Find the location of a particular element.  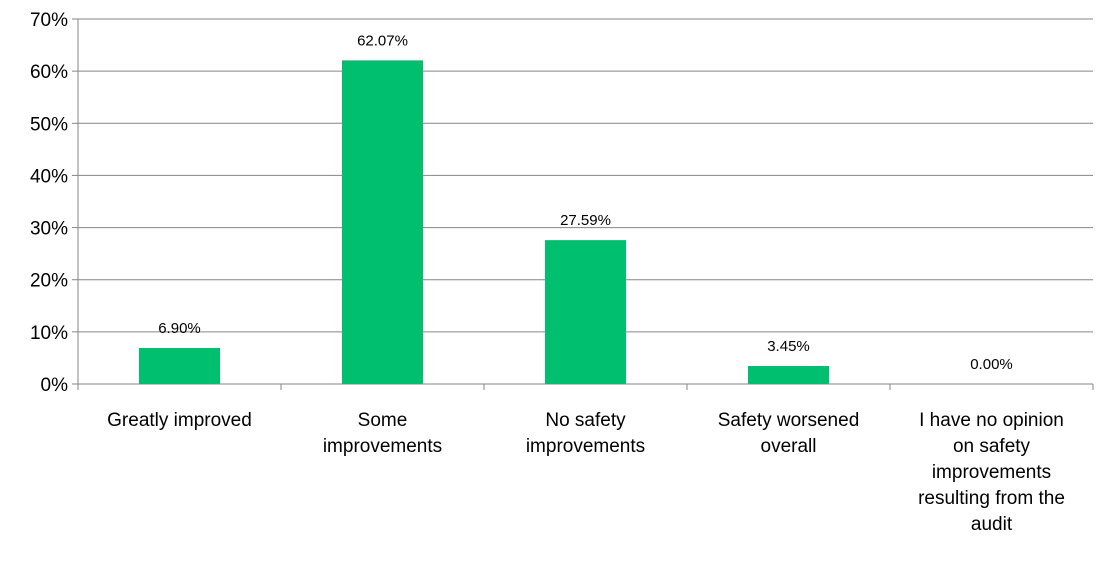

data-label: 27.59% is located at coordinates (585, 220).